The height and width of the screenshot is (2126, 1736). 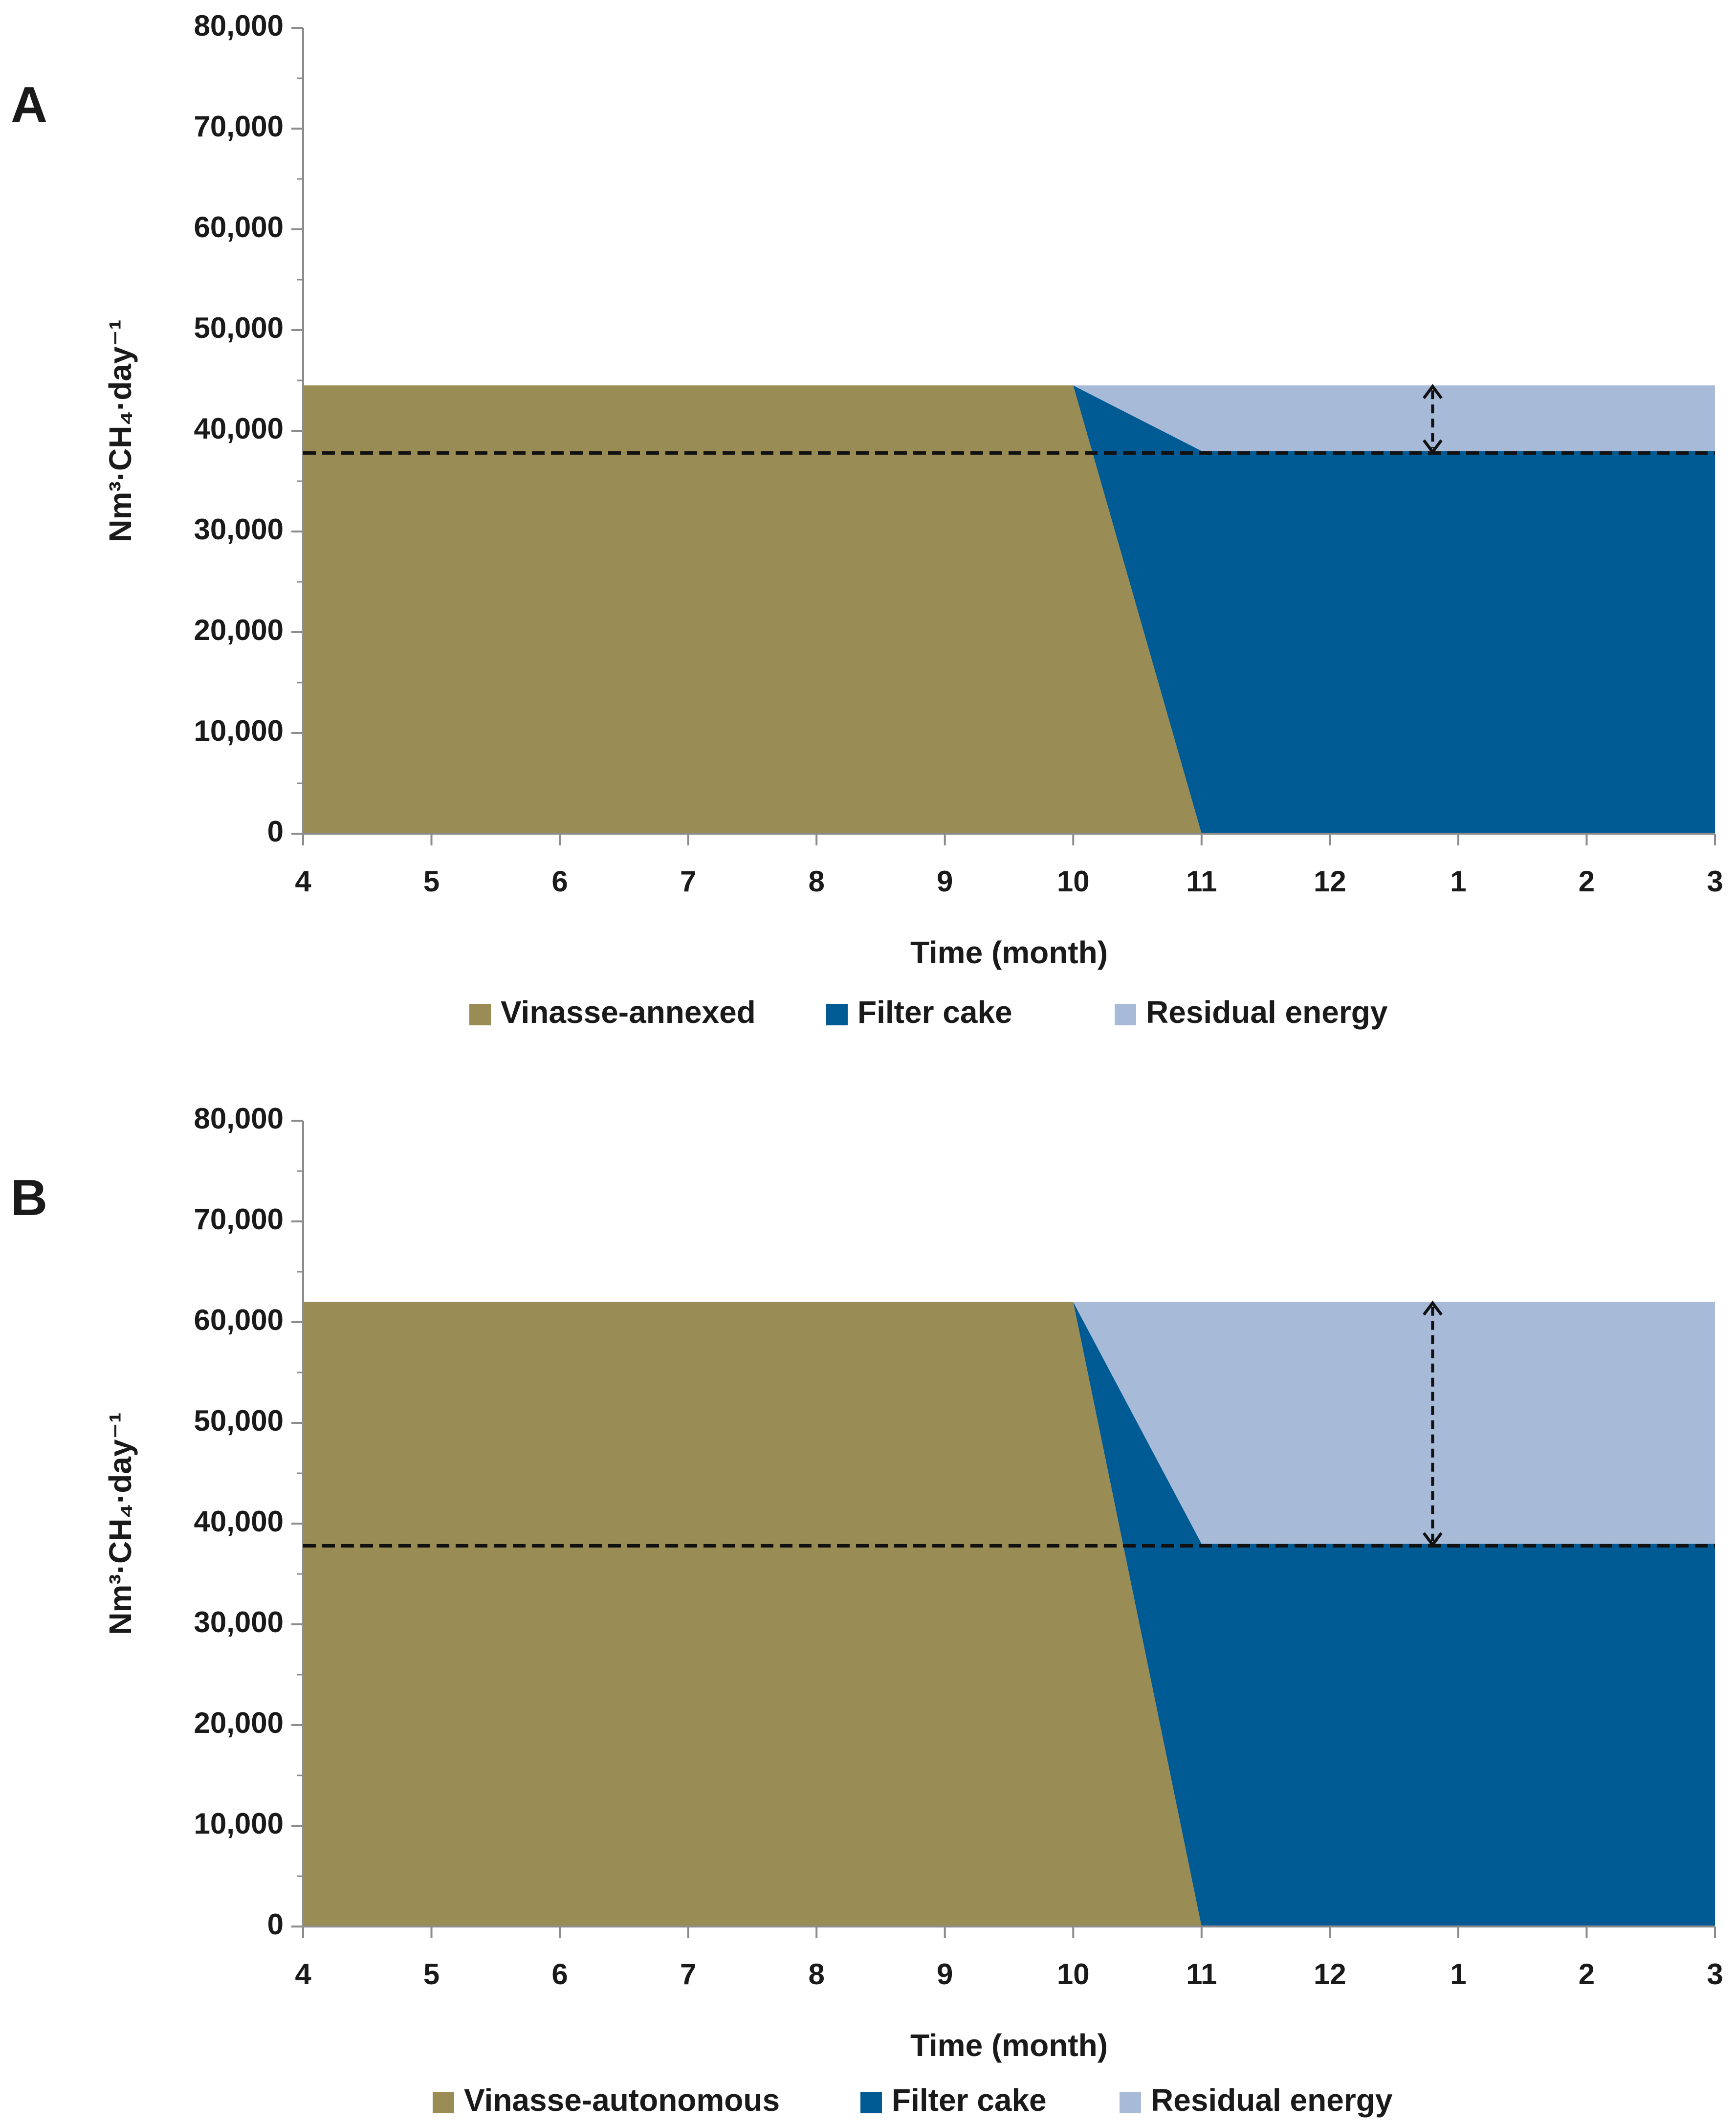 I want to click on legend-label: Vinasse-annexed, so click(x=628, y=1012).